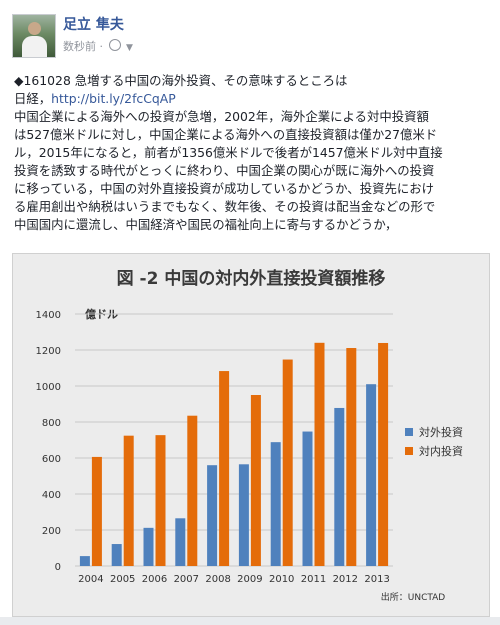  Describe the element at coordinates (93, 25) in the screenshot. I see `author-name: 足立 隼夫` at that location.